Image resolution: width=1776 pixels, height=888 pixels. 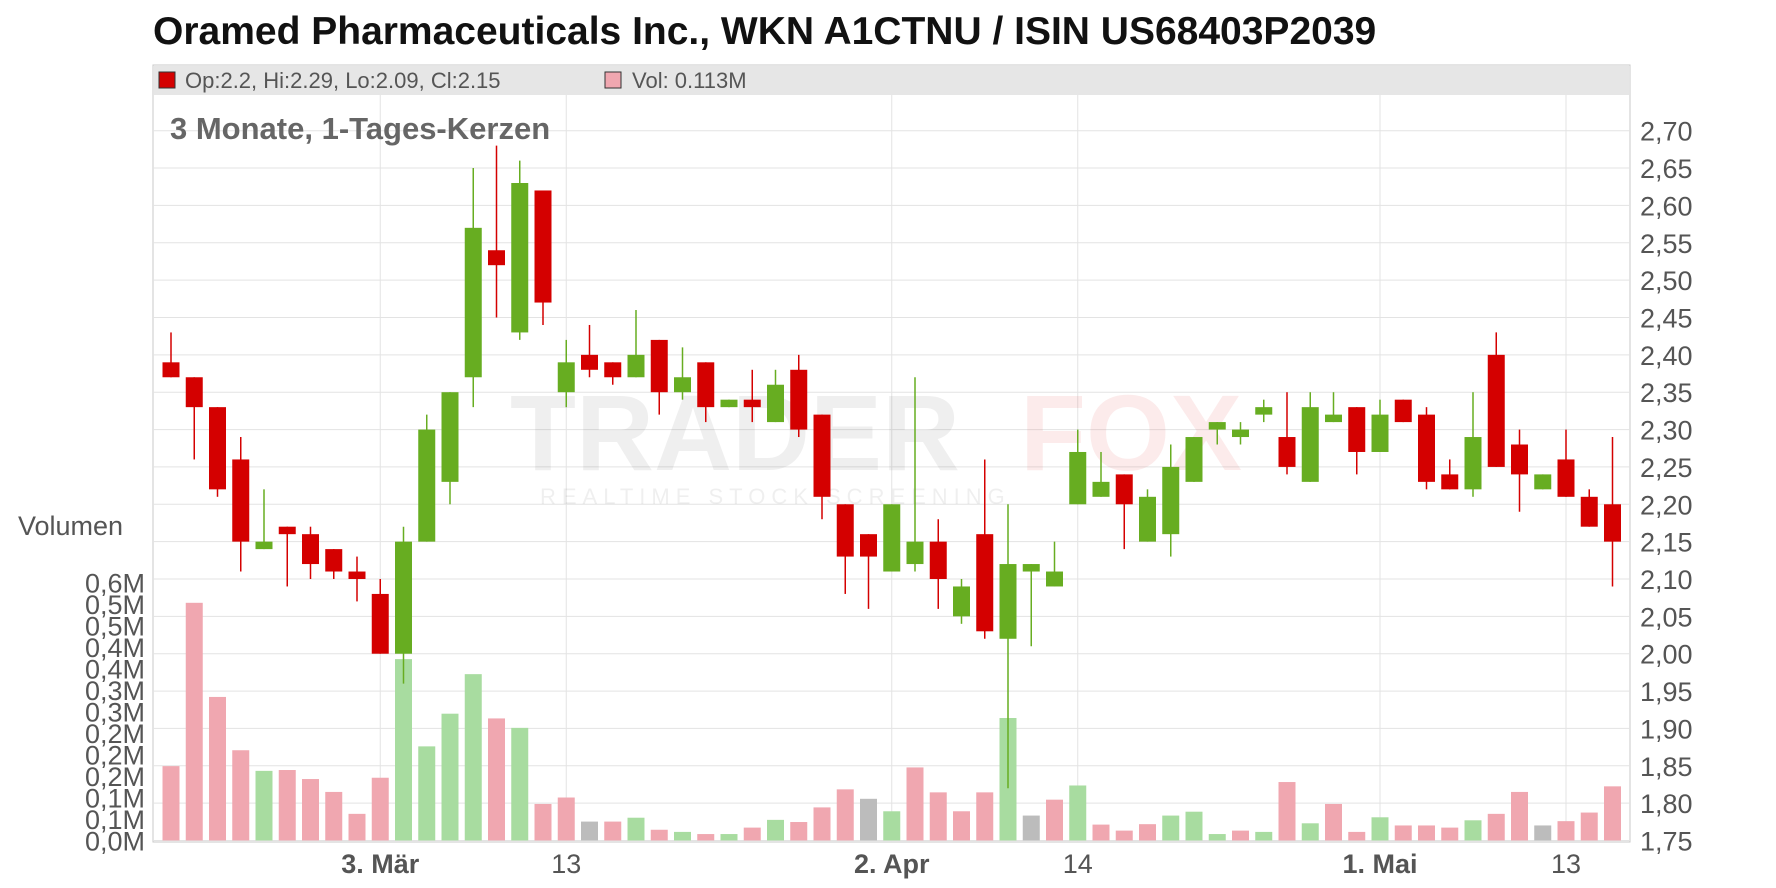 What do you see at coordinates (167, 80) in the screenshot?
I see `legend-ohlc-swatch` at bounding box center [167, 80].